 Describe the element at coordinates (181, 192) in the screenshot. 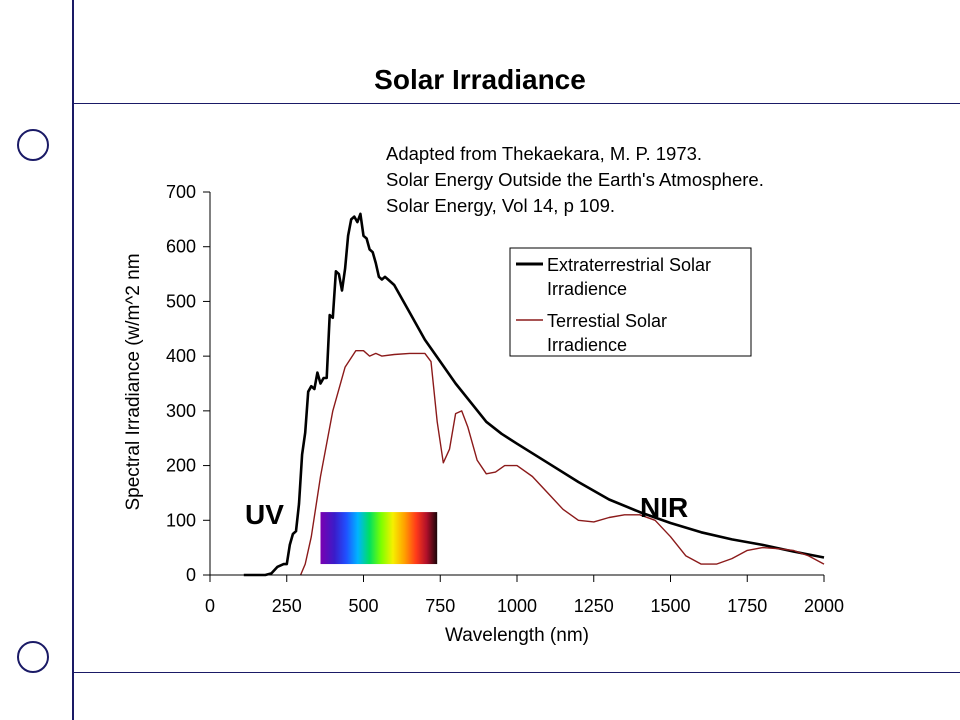

I see `y-tick-label: 700` at that location.